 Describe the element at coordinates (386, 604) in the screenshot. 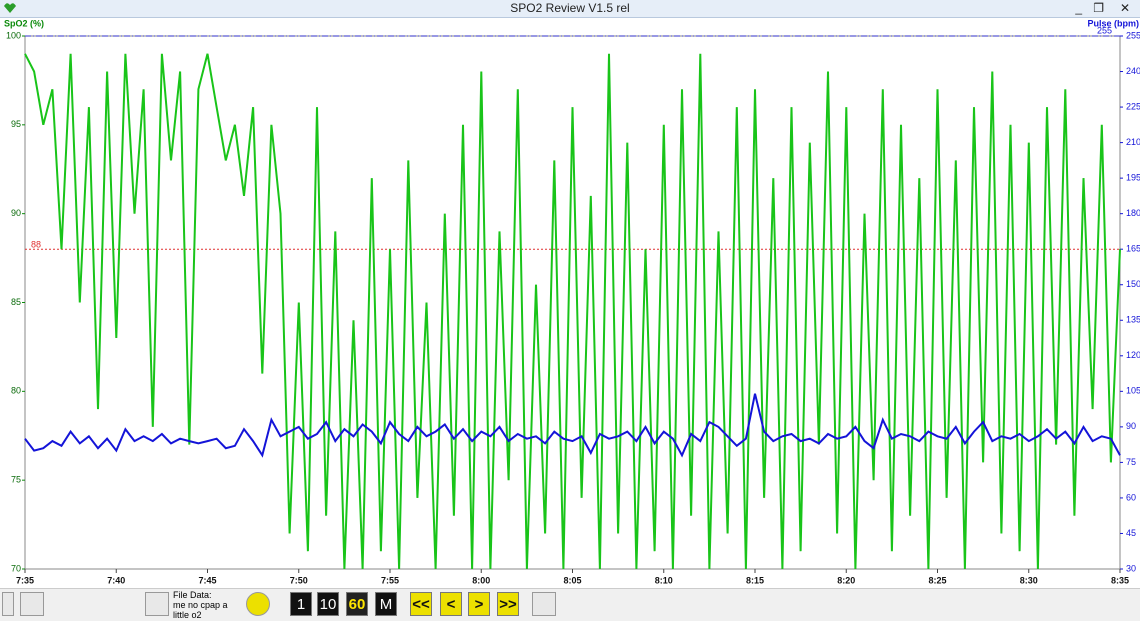

I see `zoom-max: M` at that location.